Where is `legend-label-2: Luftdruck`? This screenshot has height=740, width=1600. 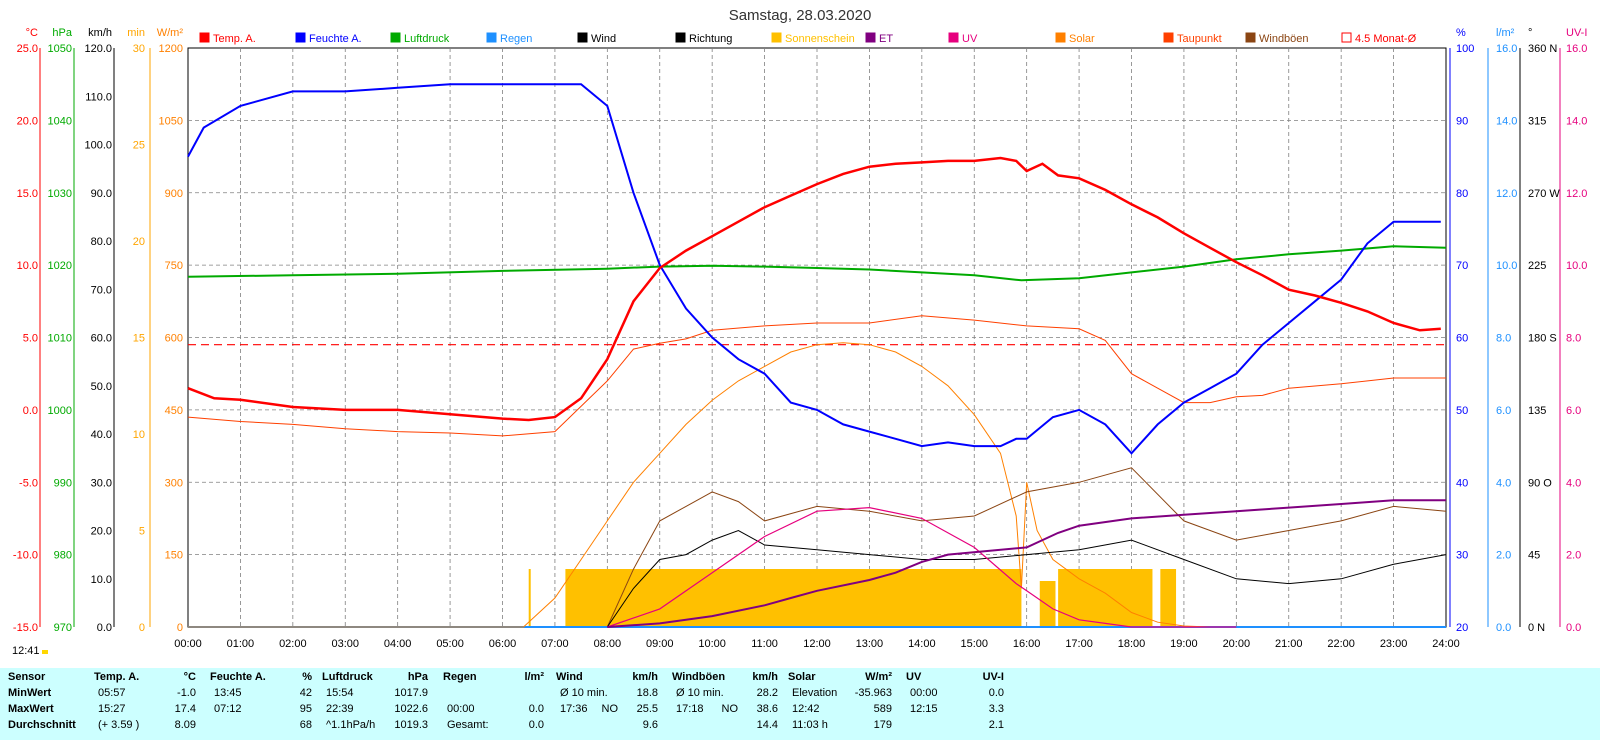 legend-label-2: Luftdruck is located at coordinates (427, 39).